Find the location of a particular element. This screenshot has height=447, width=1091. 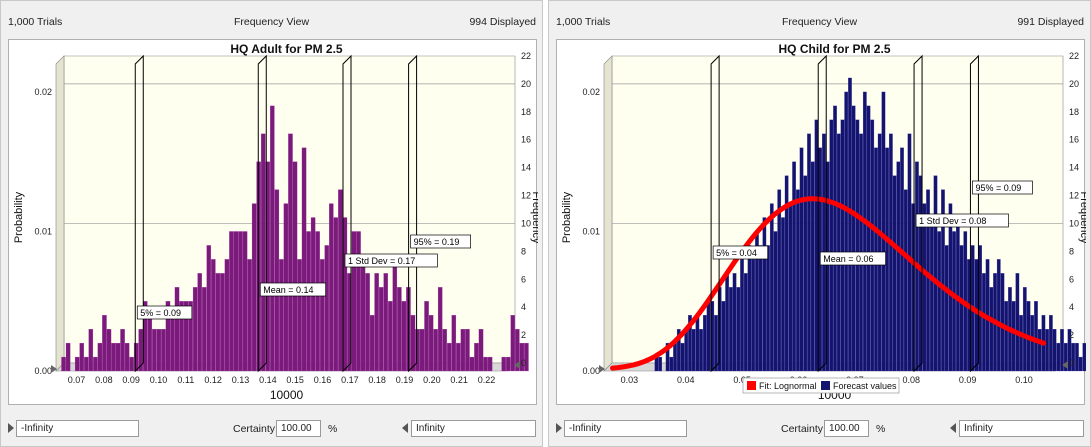

y2-tick-label: 8 is located at coordinates (523, 251).